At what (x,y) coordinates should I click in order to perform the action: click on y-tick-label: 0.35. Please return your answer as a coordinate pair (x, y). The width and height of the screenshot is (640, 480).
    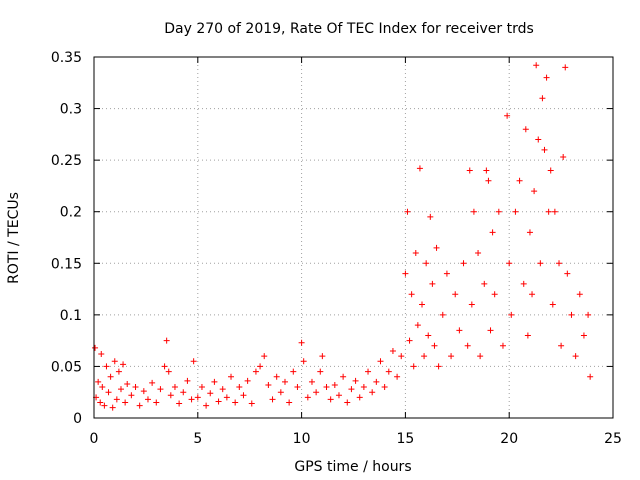
    Looking at the image, I should click on (66, 58).